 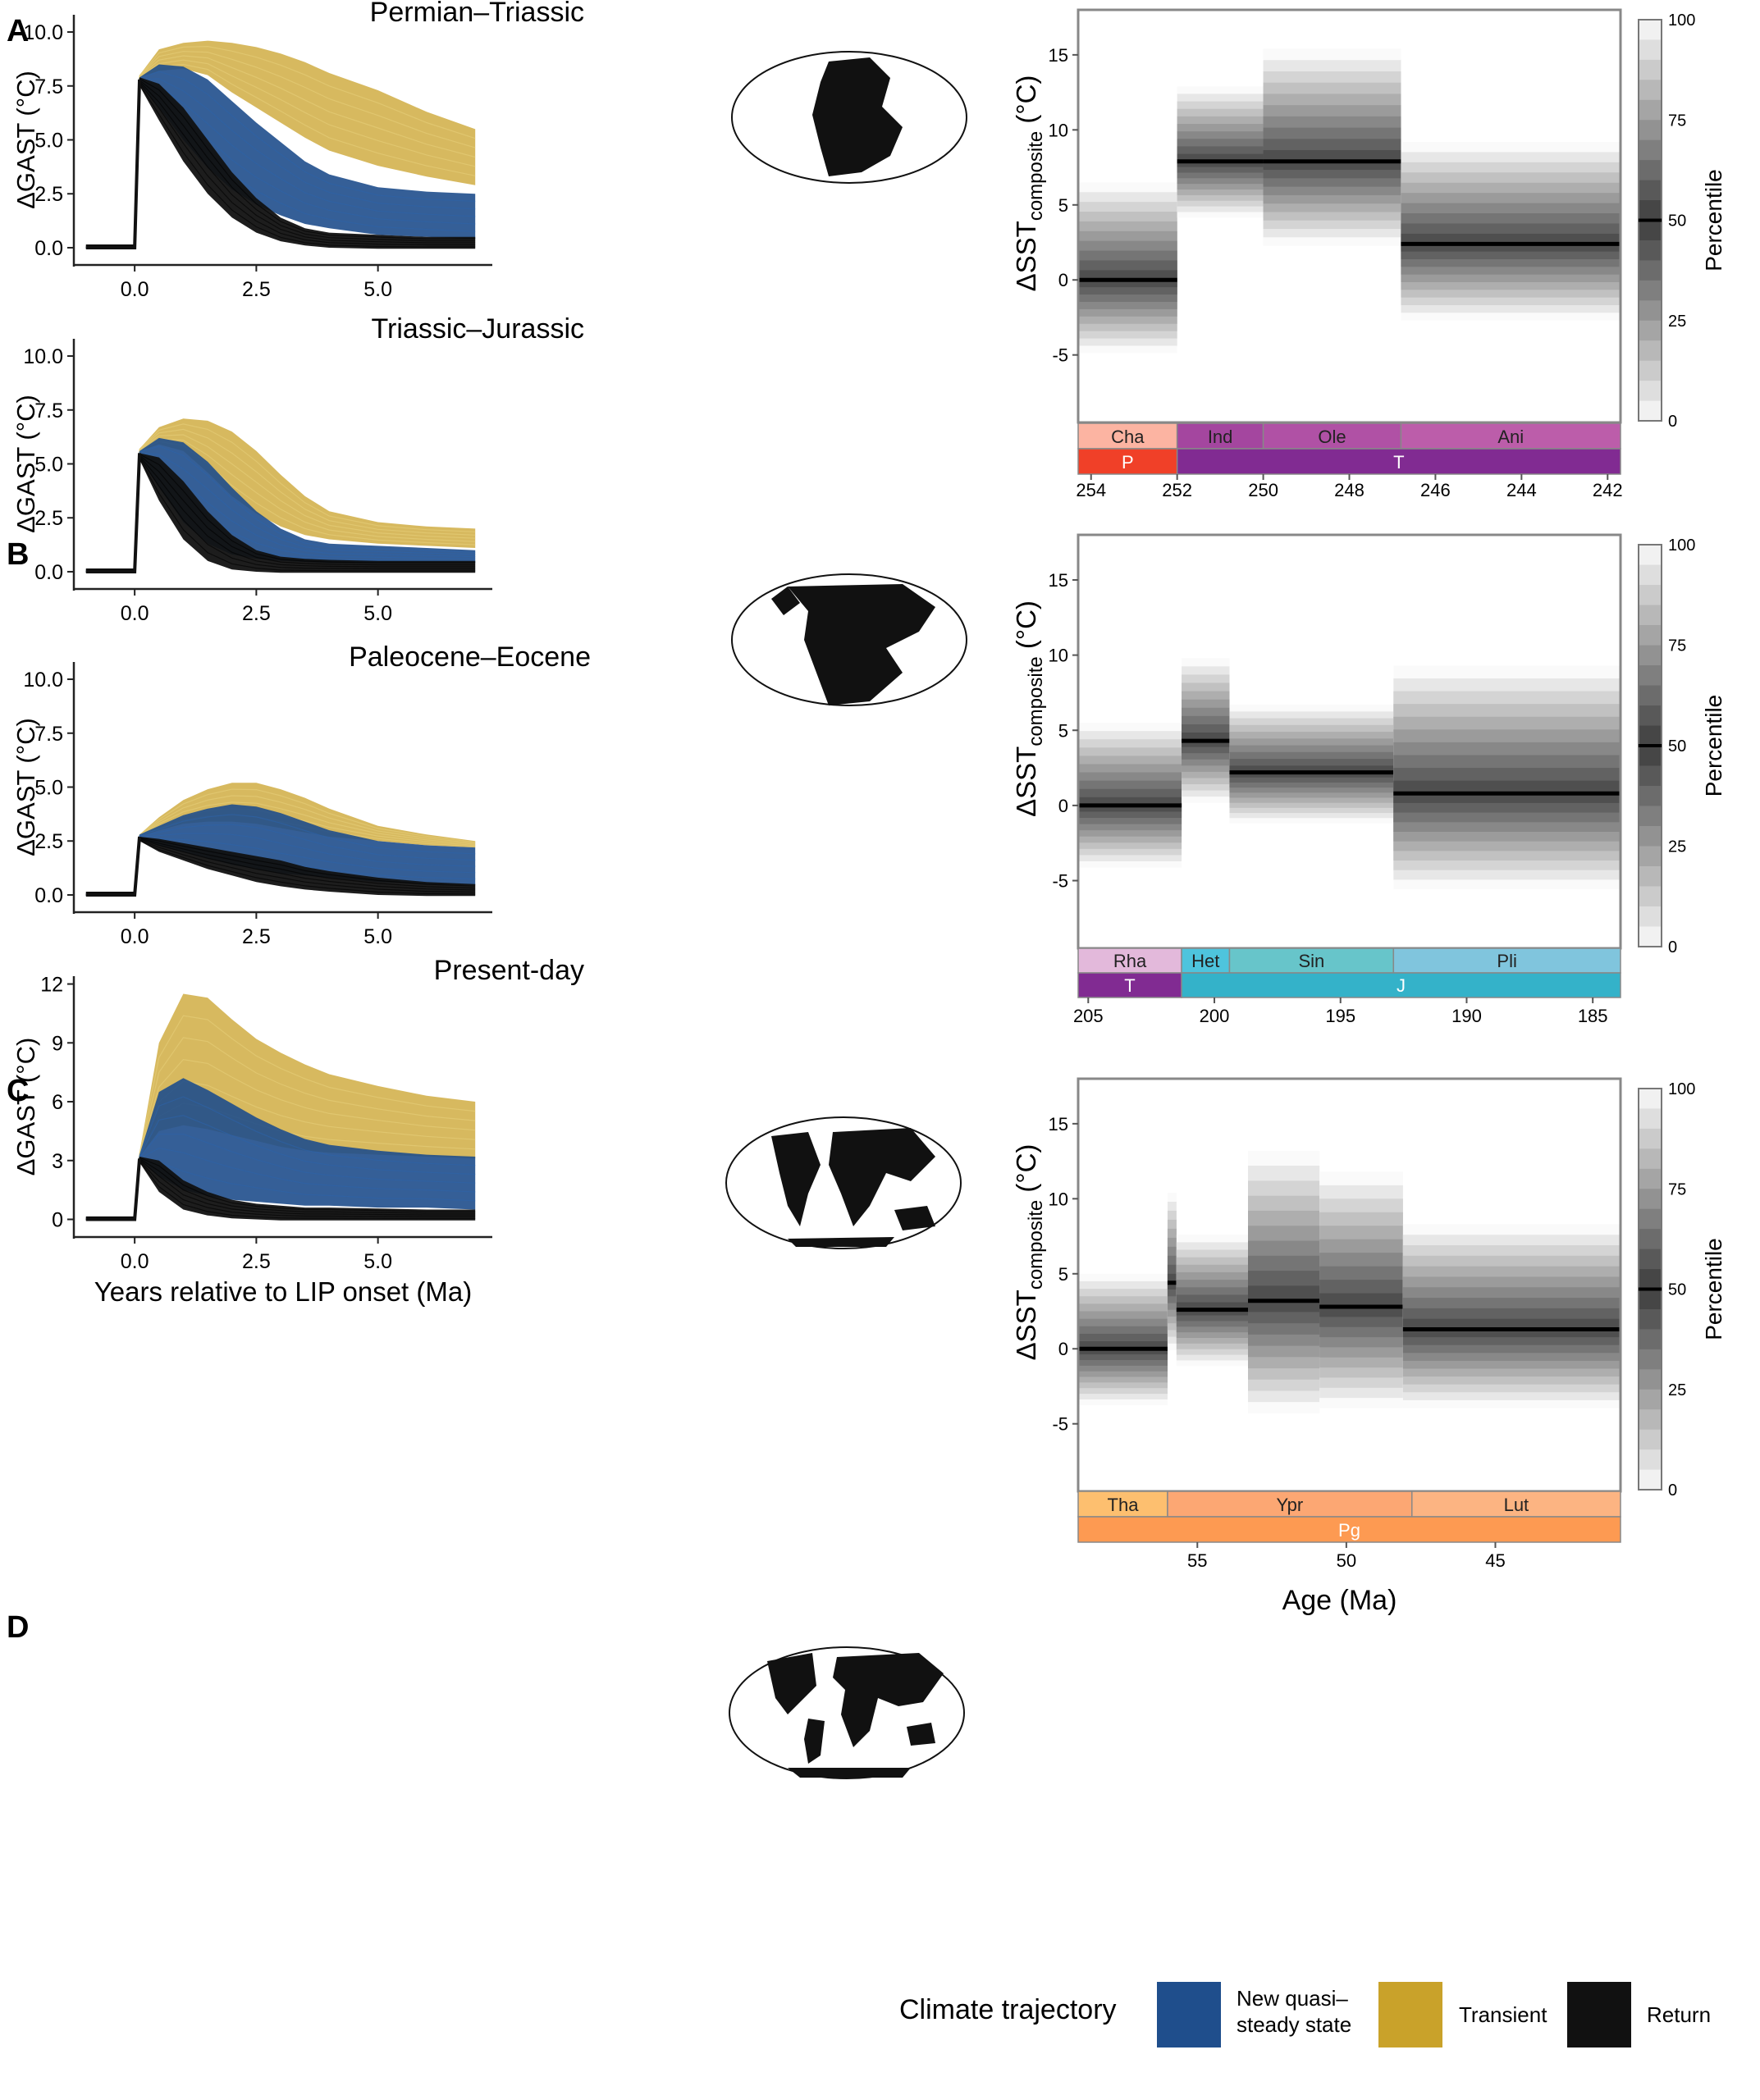 I want to click on panel-d-trace-new-quasi-steady, so click(x=280, y=1168).